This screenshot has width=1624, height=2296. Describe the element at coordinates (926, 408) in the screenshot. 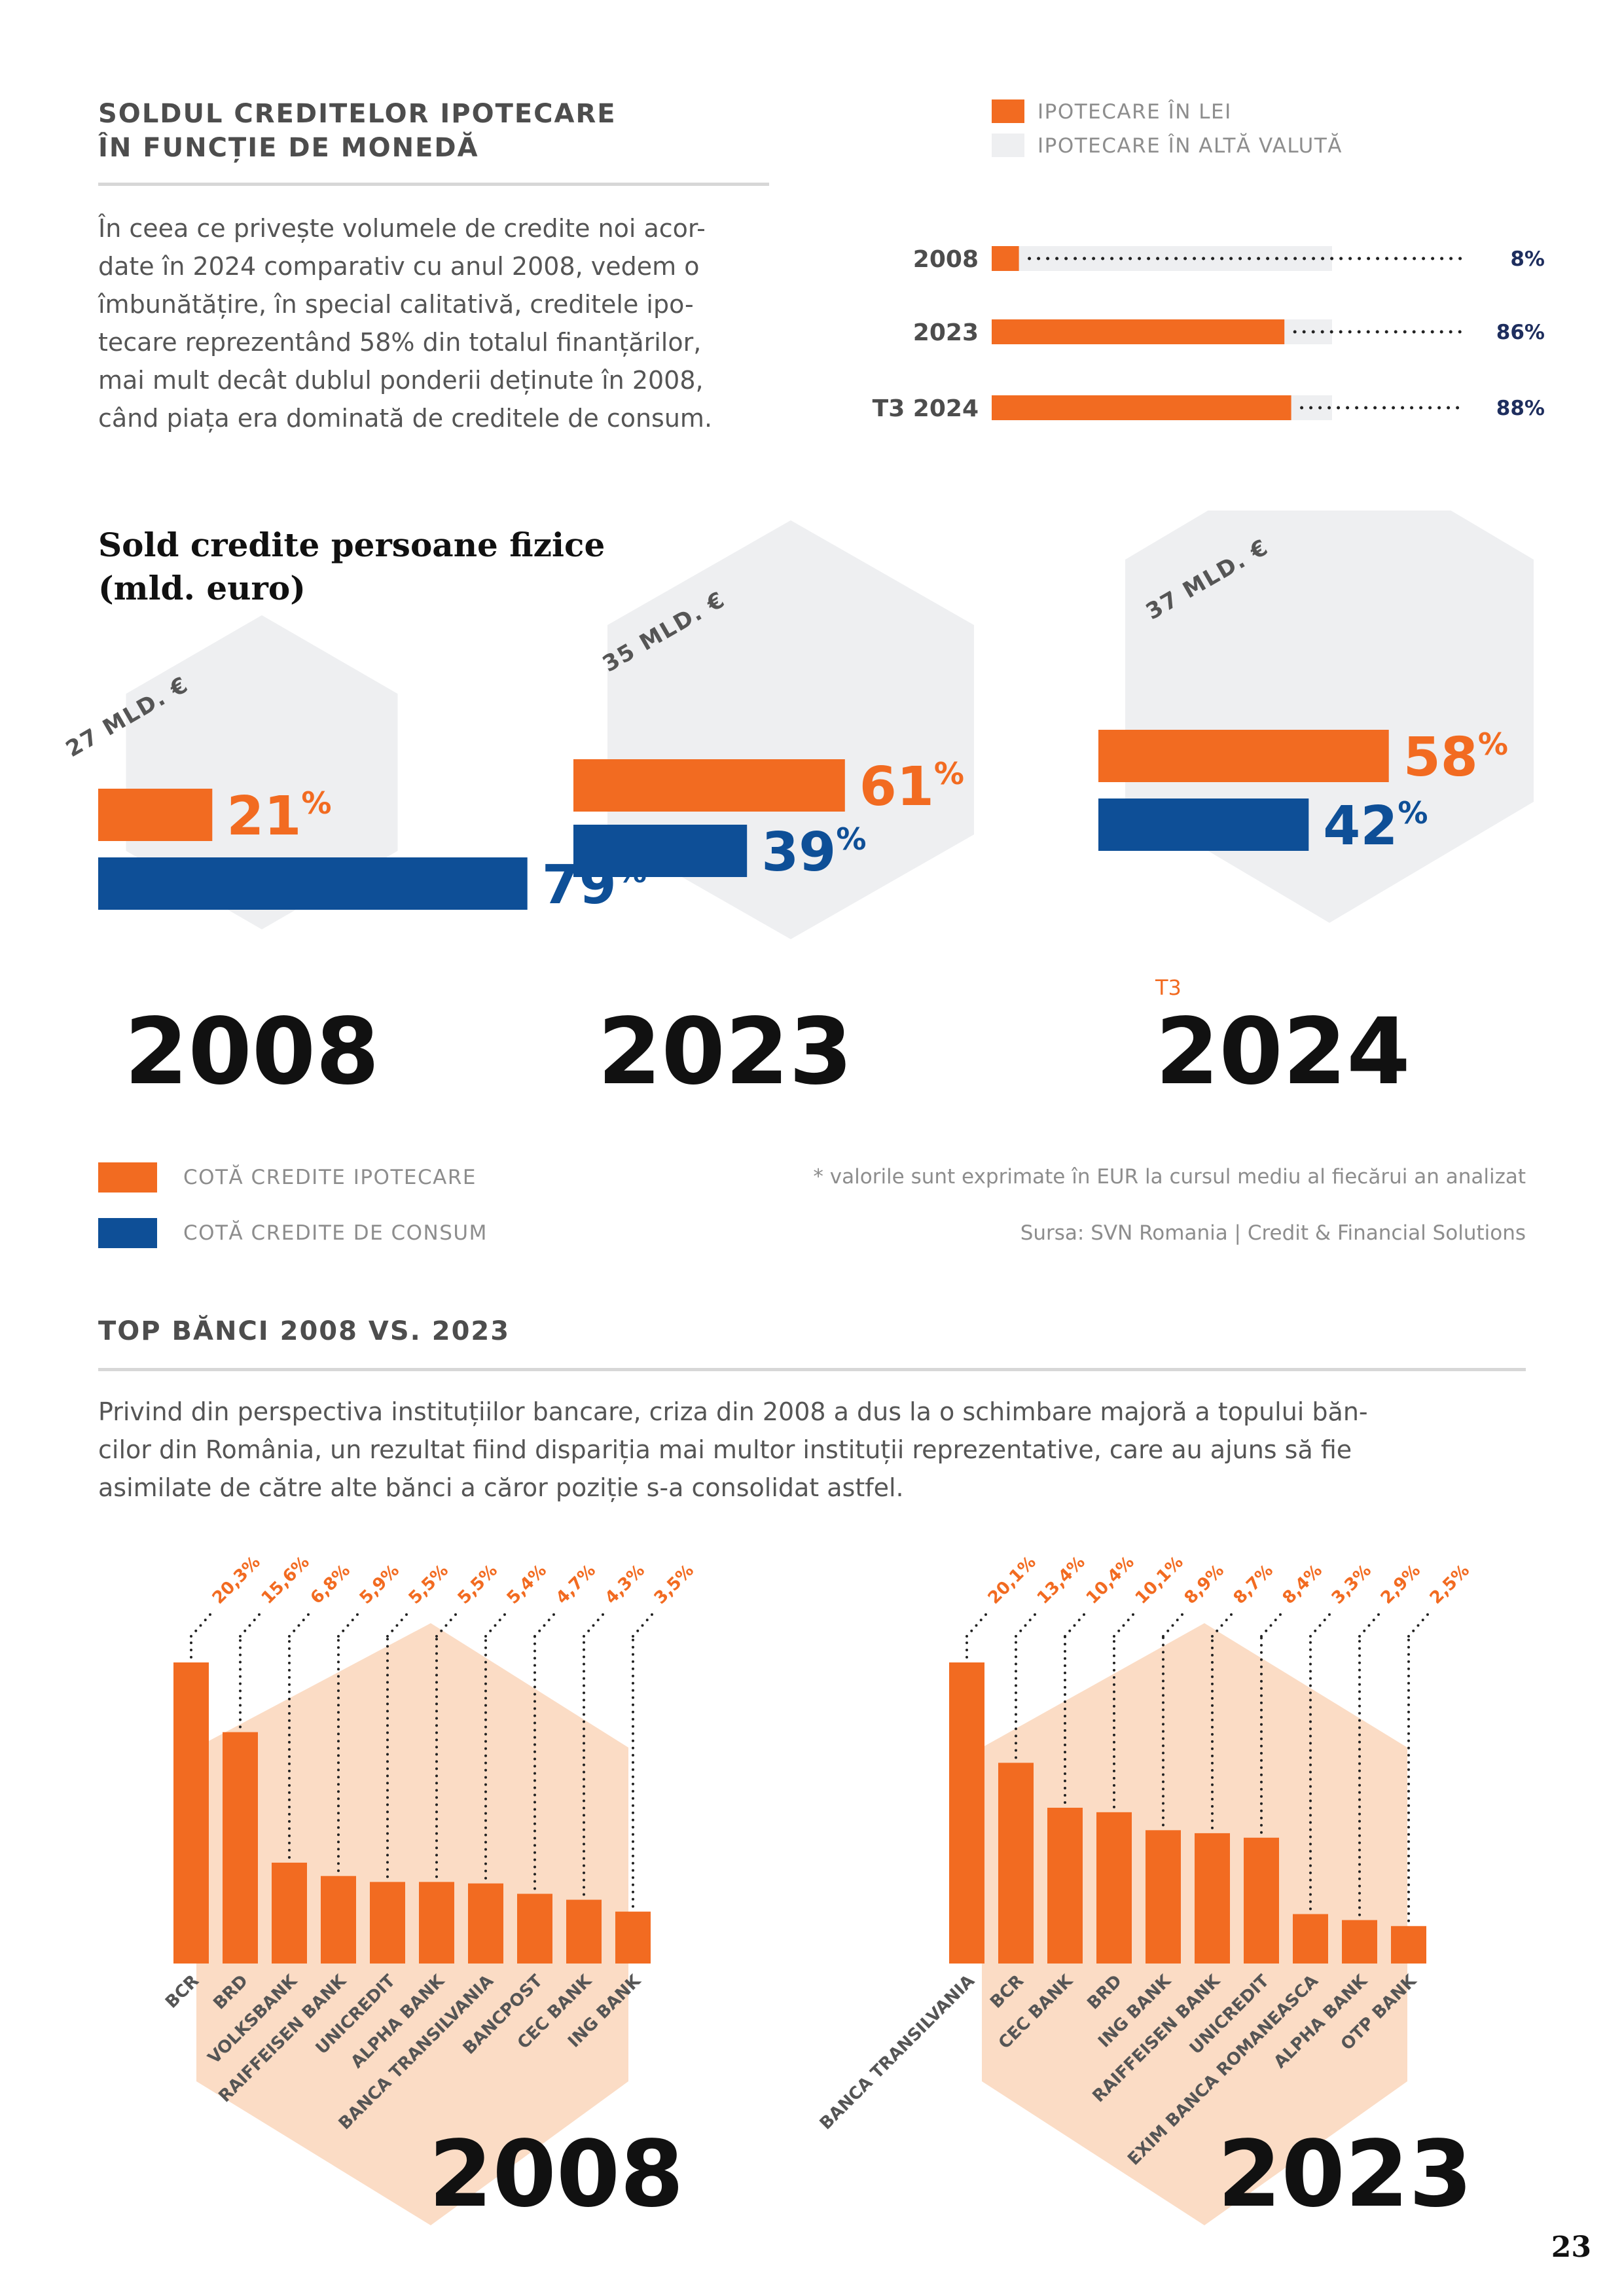

I see `year-label: T3 2024` at that location.